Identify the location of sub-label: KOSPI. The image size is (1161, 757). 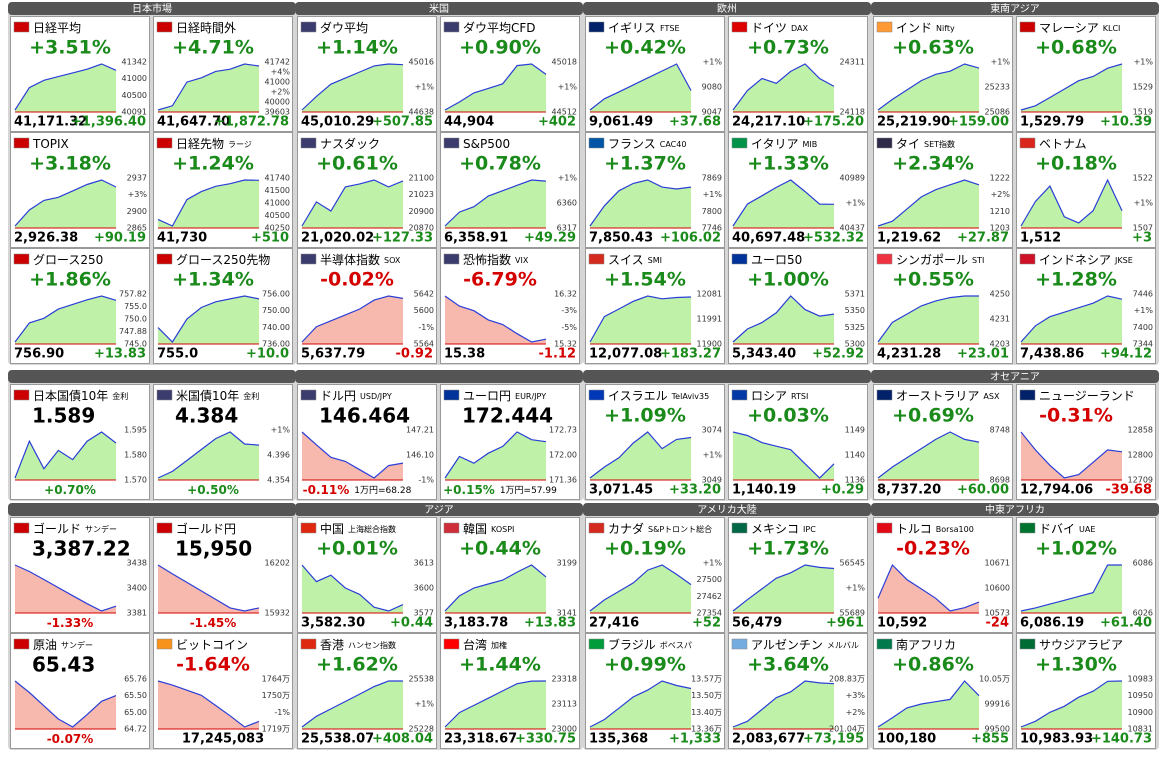
(502, 529).